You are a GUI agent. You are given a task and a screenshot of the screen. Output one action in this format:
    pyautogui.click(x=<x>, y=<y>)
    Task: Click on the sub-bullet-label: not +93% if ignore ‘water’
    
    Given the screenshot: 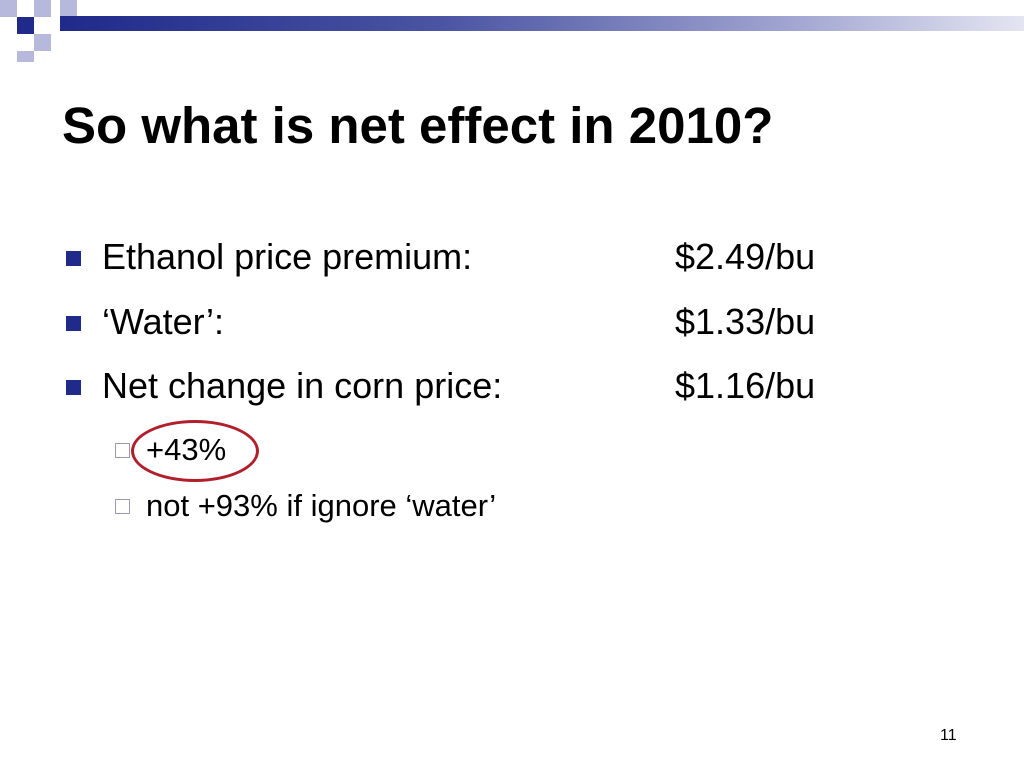 What is the action you would take?
    pyautogui.click(x=321, y=505)
    